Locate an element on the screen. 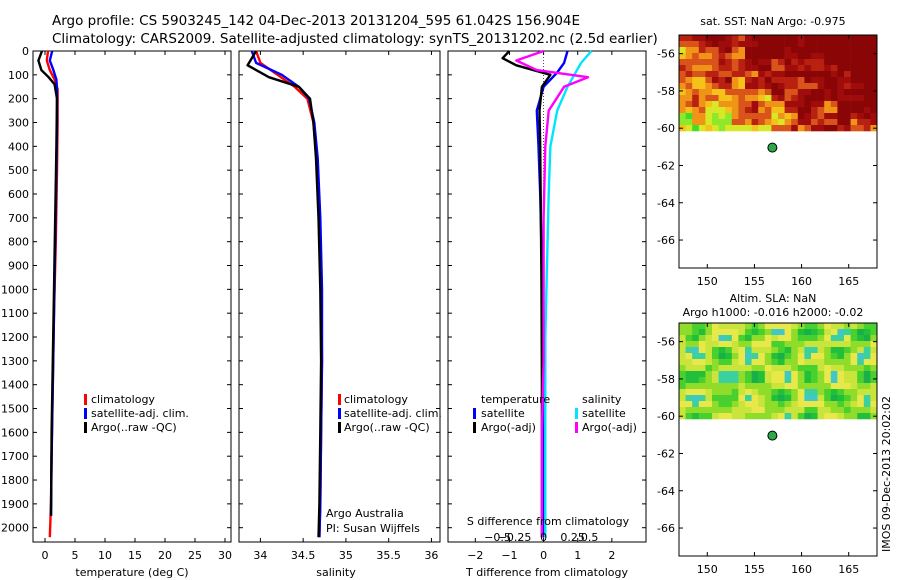 This screenshot has height=580, width=900. depth-tick-label: 1800 is located at coordinates (15, 480).